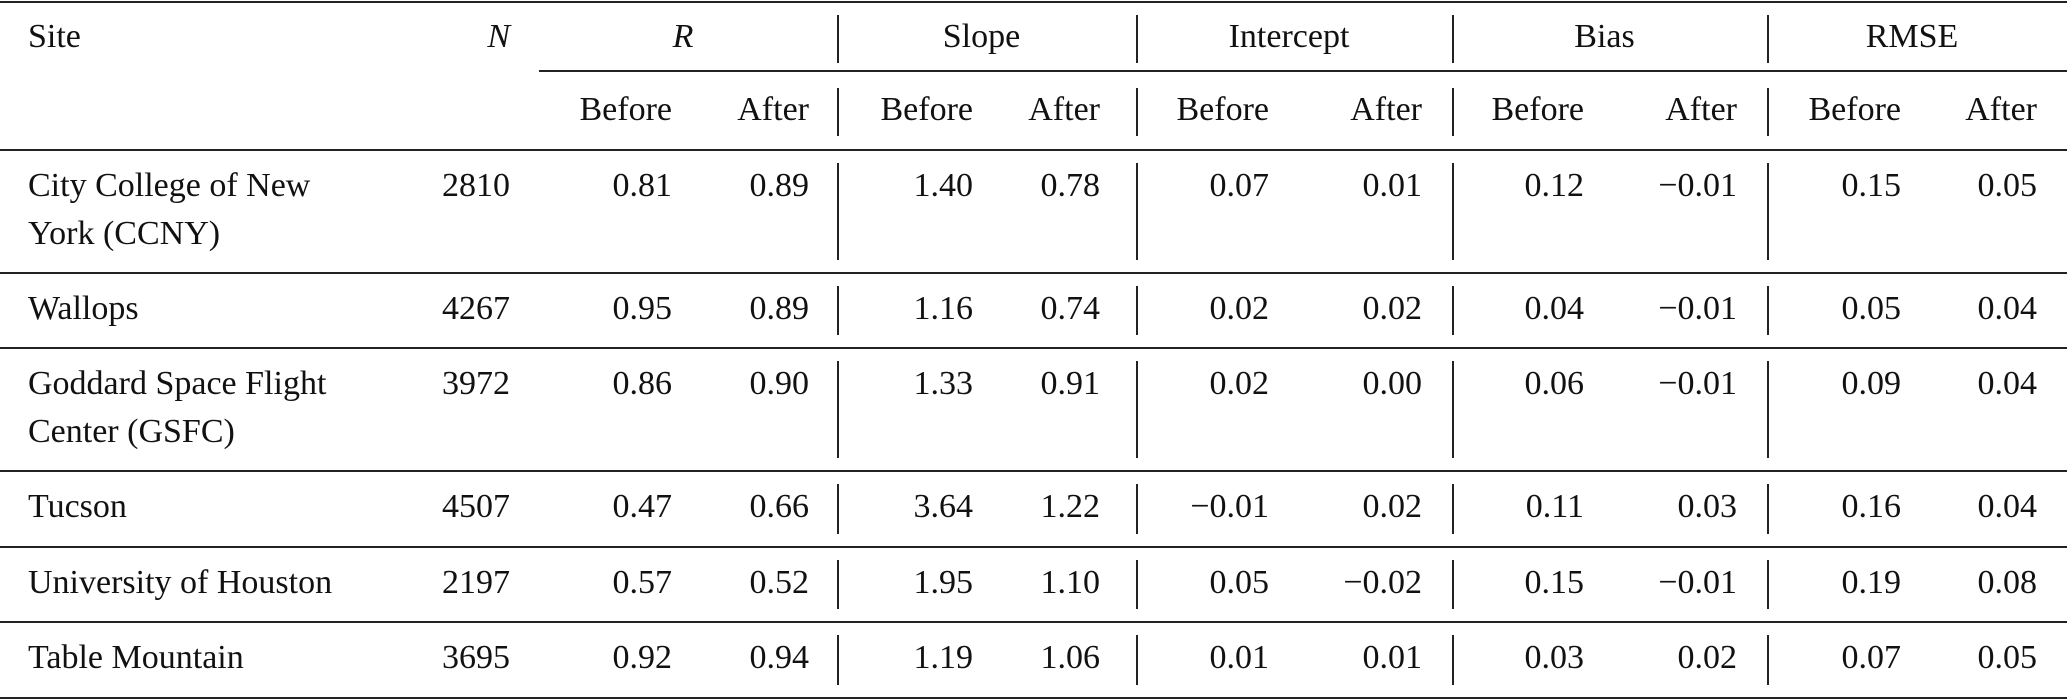 The height and width of the screenshot is (700, 2067). Describe the element at coordinates (1033, 2) in the screenshot. I see `top-rule` at that location.